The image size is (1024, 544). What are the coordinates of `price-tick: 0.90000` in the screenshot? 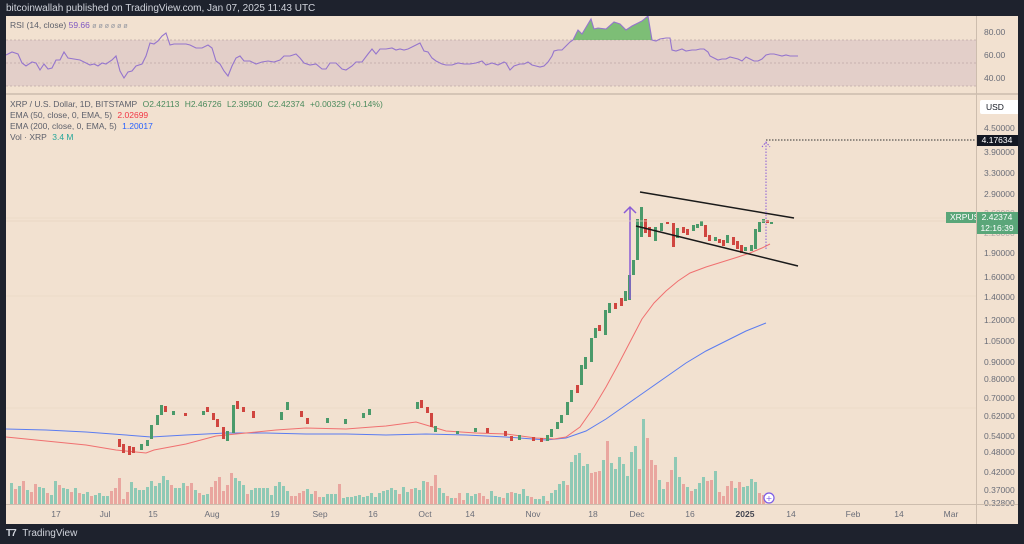 It's located at (999, 362).